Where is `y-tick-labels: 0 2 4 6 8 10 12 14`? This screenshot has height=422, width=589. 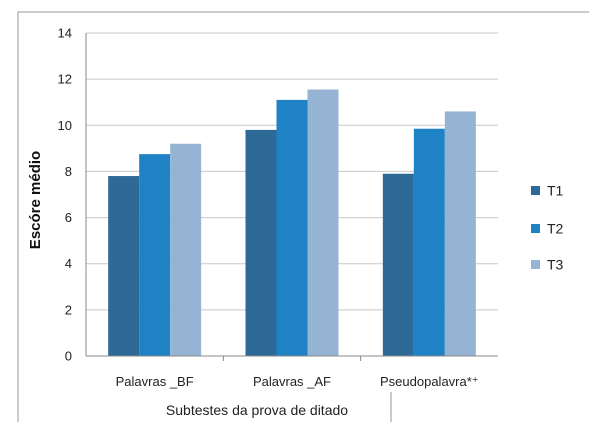
y-tick-labels: 0 2 4 6 8 10 12 14 is located at coordinates (65, 195).